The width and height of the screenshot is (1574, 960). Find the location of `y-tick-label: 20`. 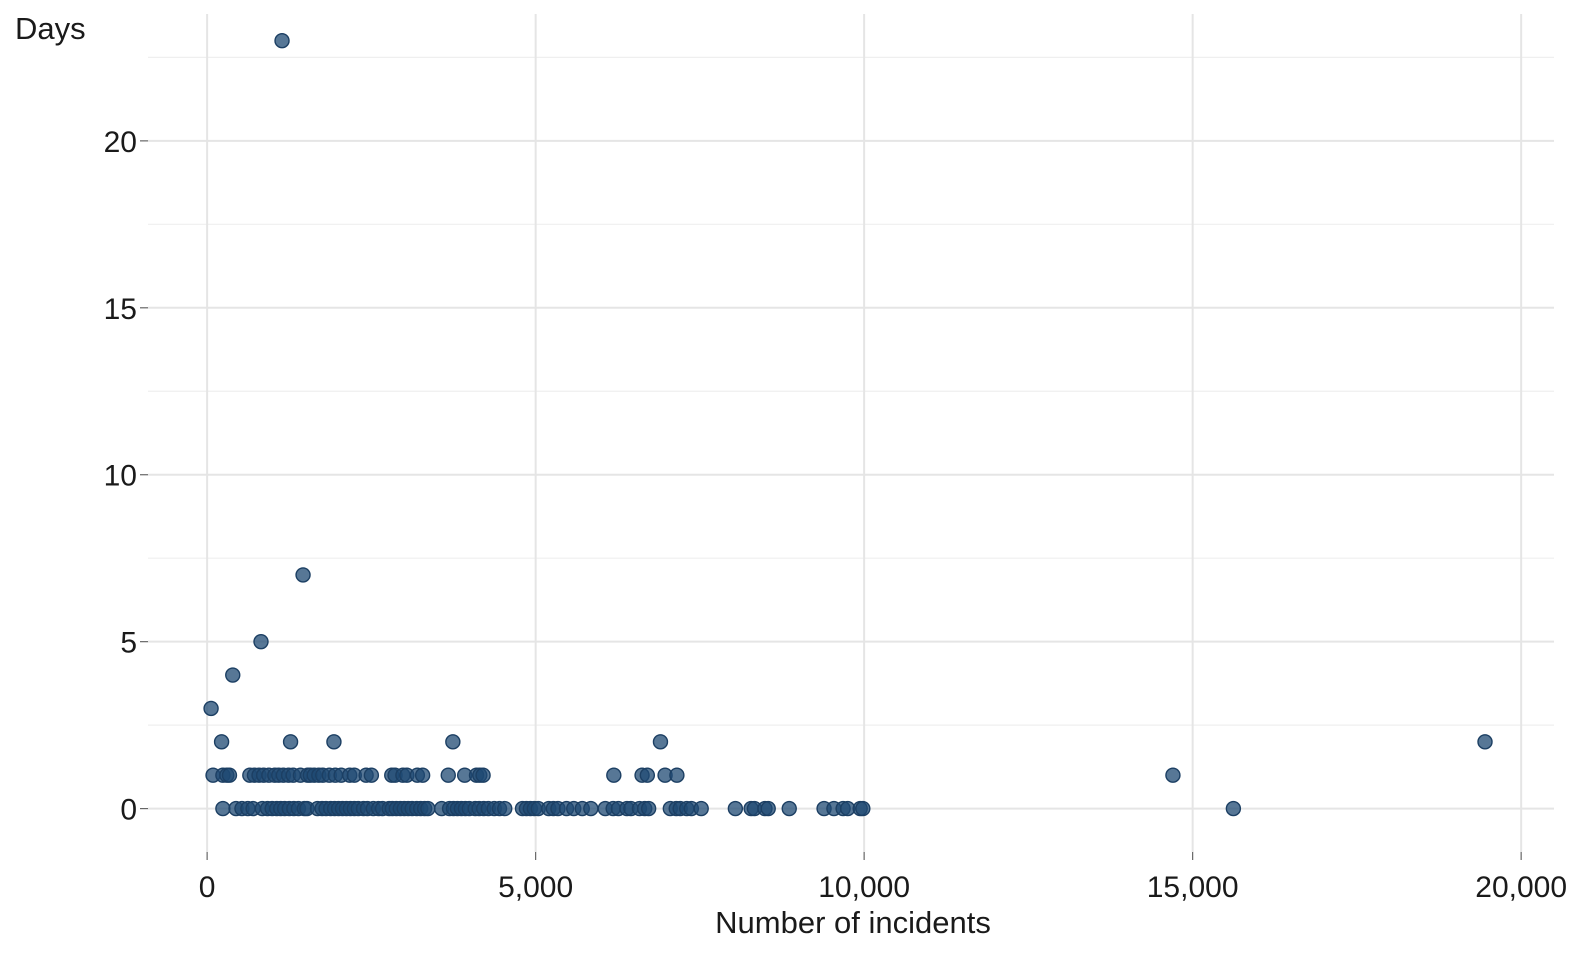

y-tick-label: 20 is located at coordinates (120, 142).